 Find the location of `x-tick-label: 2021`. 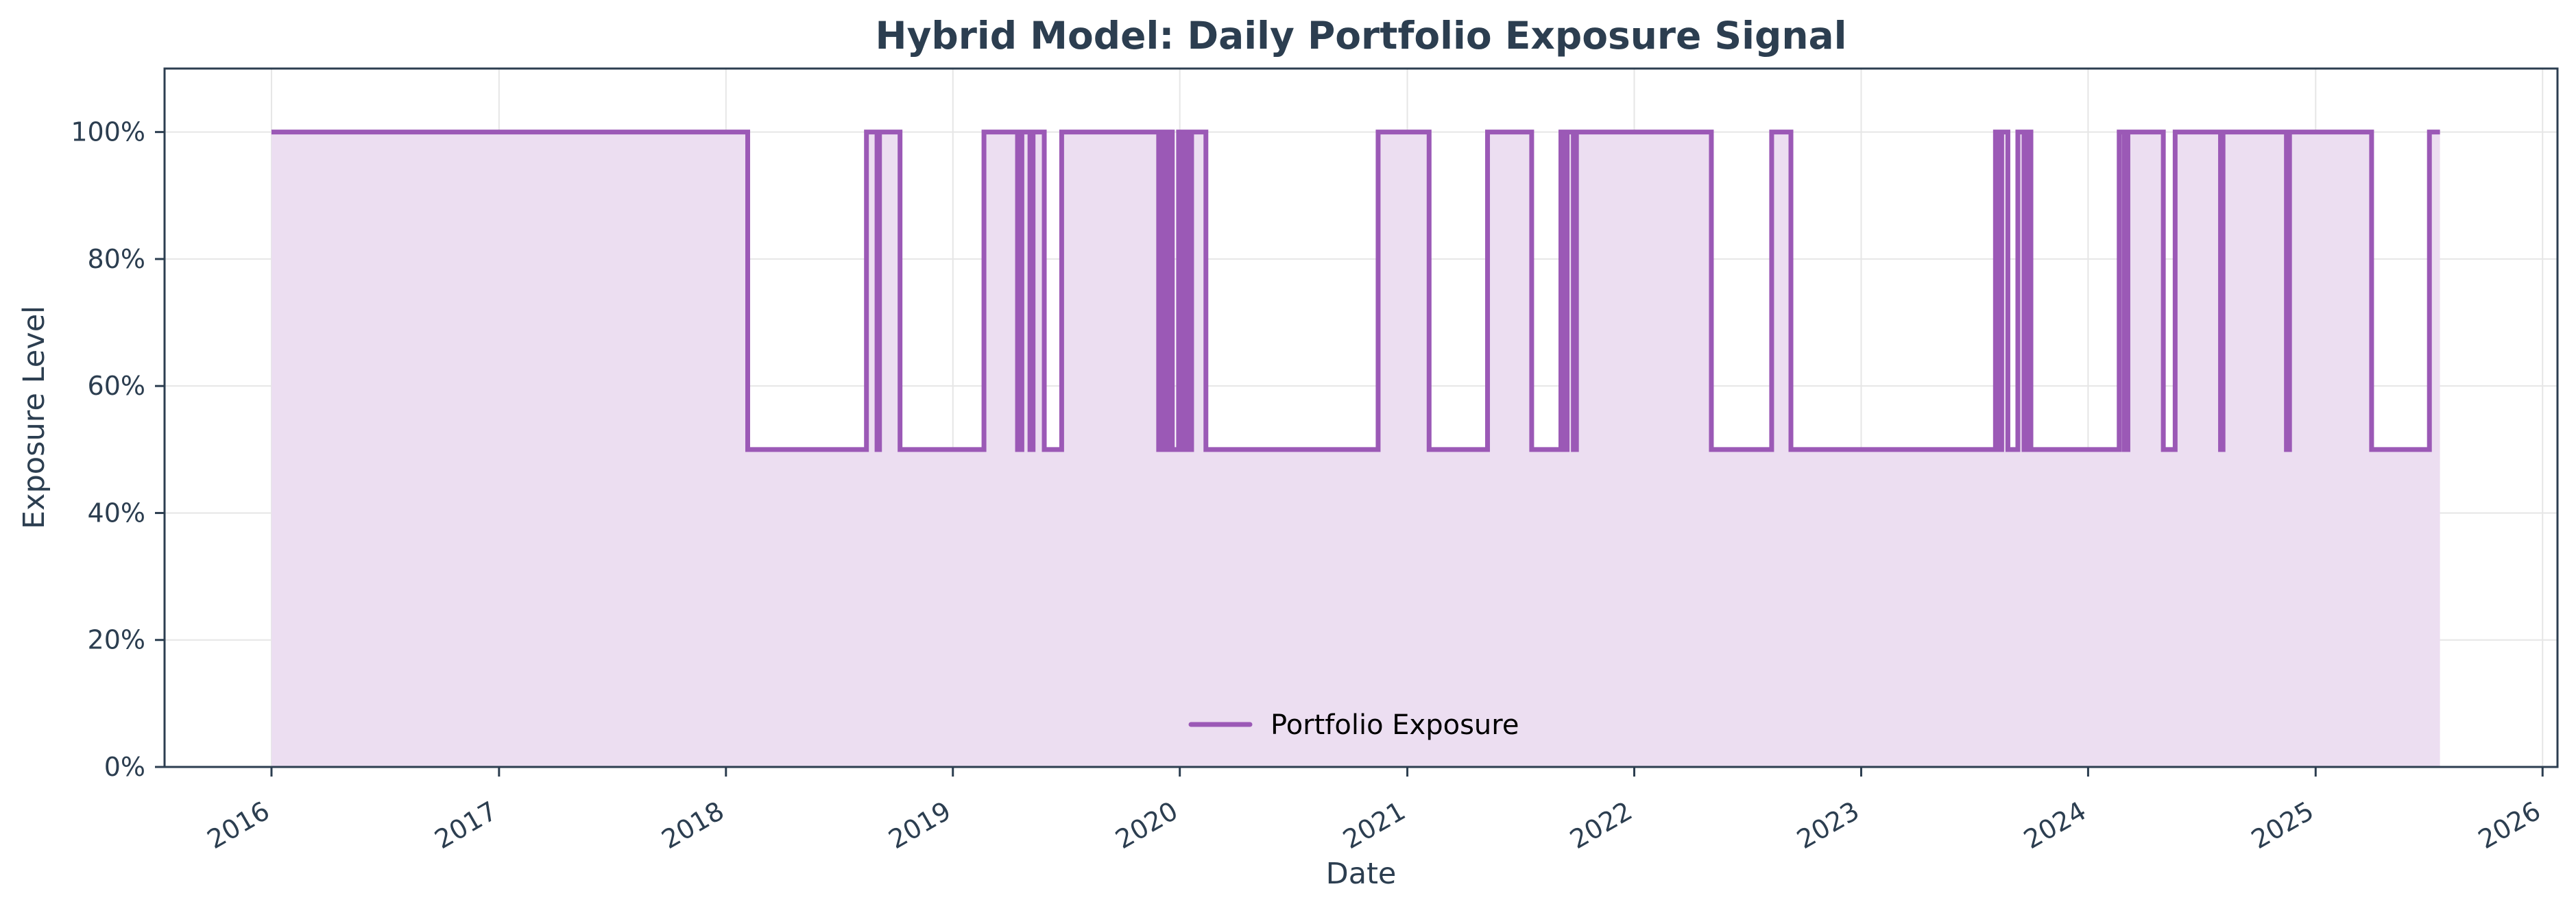

x-tick-label: 2021 is located at coordinates (1374, 825).